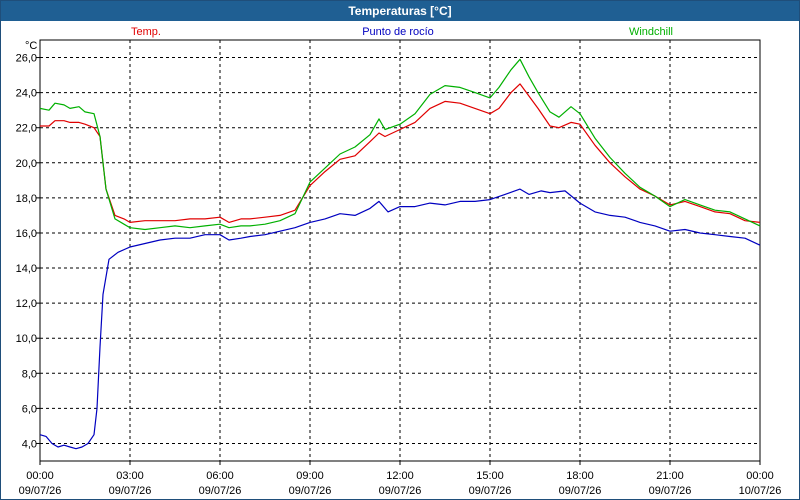 This screenshot has width=800, height=500. I want to click on y-tick-label: 10,0, so click(26, 339).